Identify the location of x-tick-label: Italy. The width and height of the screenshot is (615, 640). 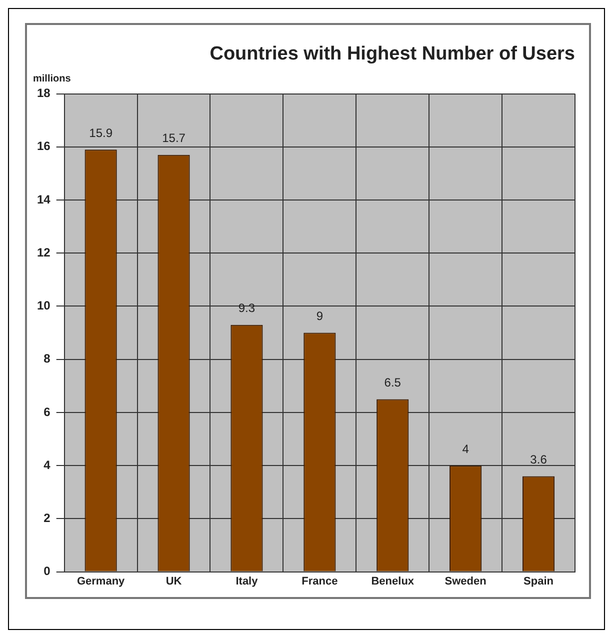
(247, 581).